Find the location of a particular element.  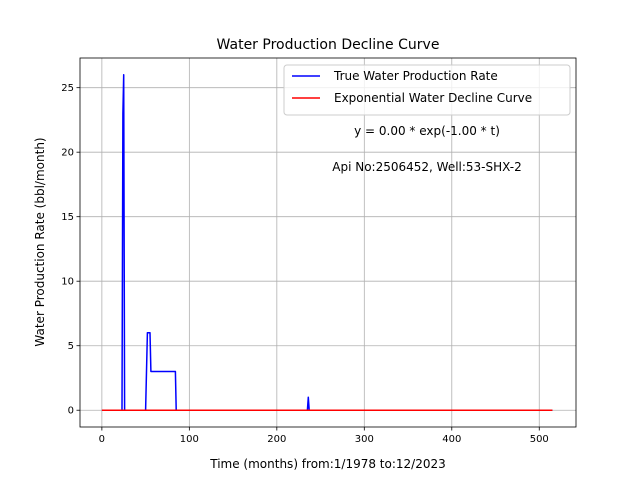

x-tick-label: 400 is located at coordinates (451, 439).